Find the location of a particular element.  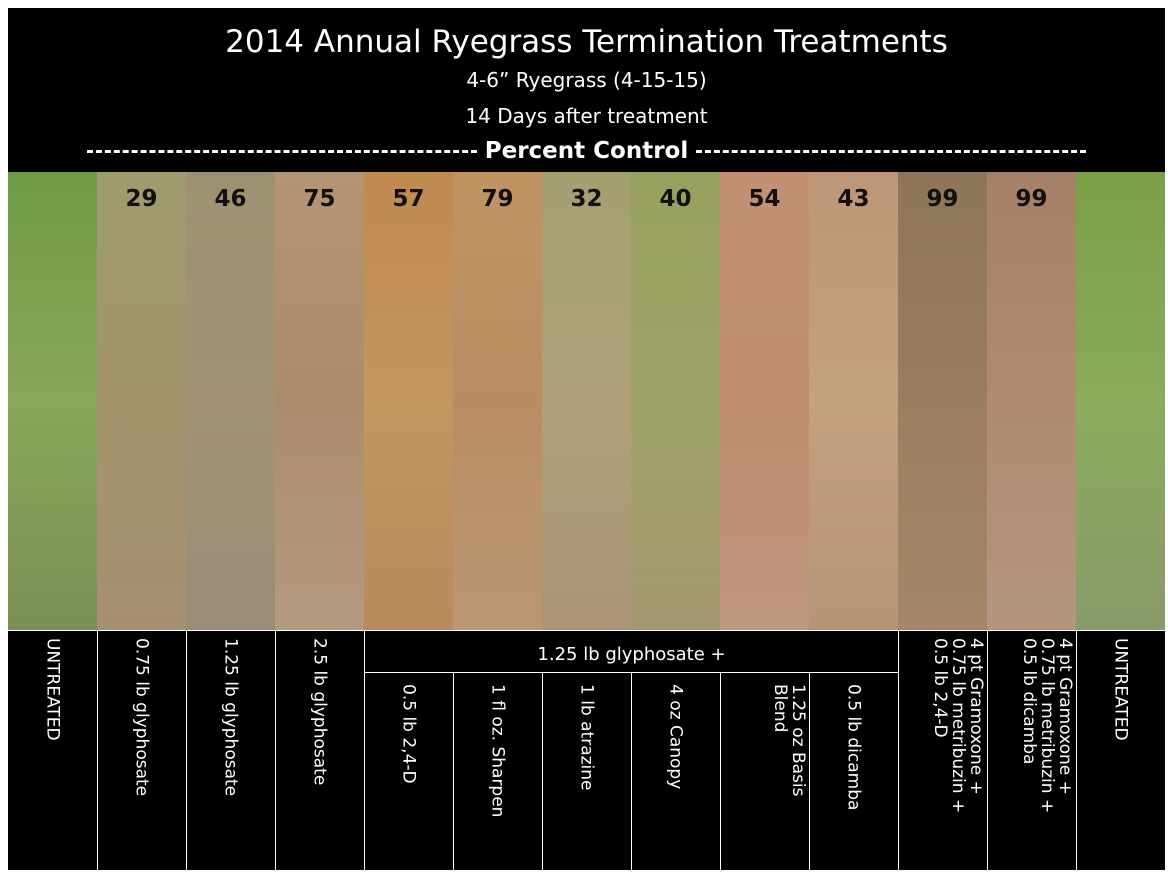

timing: 14 Days after treatment is located at coordinates (586, 116).